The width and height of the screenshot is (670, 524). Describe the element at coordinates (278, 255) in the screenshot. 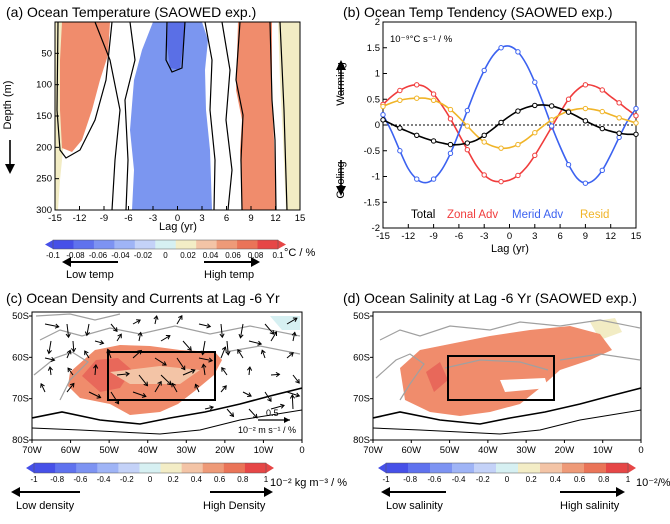

I see `panel-a-colorbar-tick-label: 0.1` at that location.